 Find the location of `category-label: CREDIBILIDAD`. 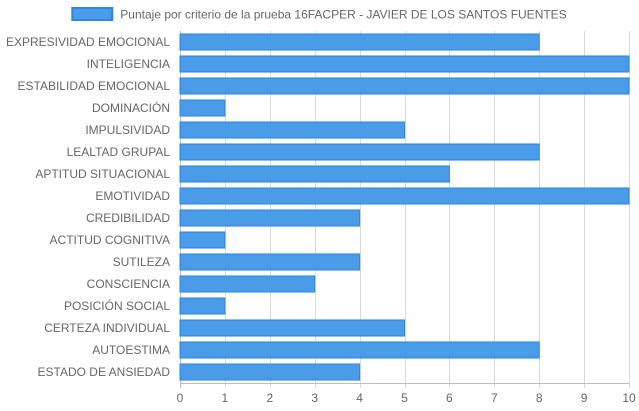

category-label: CREDIBILIDAD is located at coordinates (128, 218).